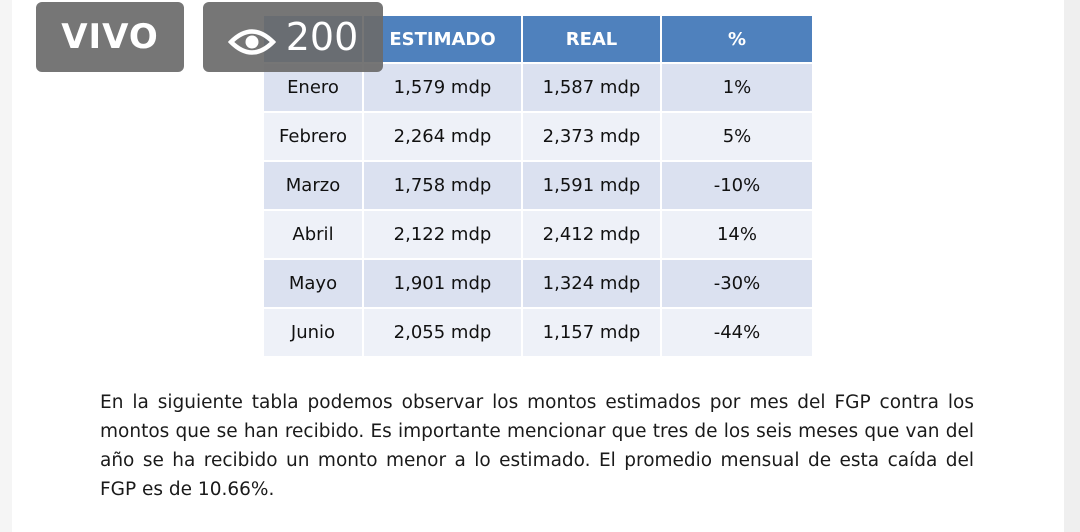  Describe the element at coordinates (442, 39) in the screenshot. I see `header-estimado: ESTIMADO` at that location.